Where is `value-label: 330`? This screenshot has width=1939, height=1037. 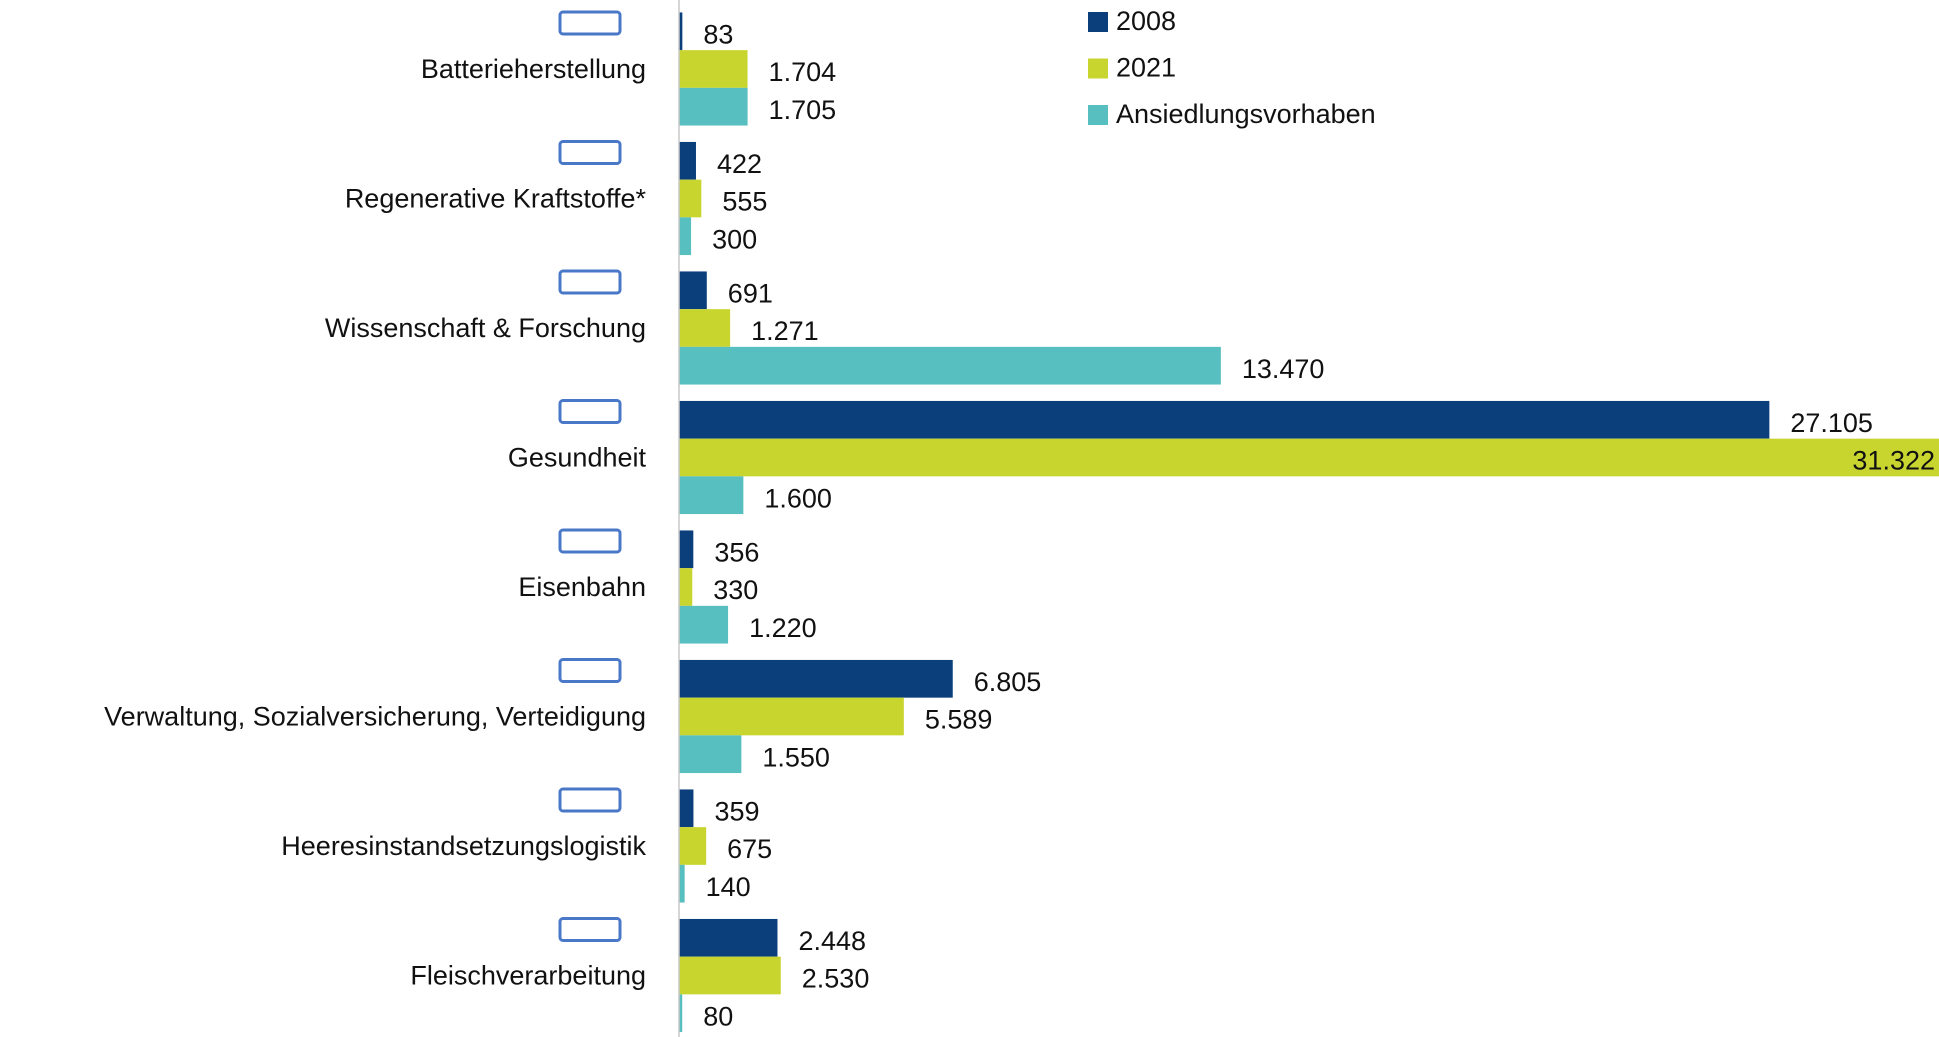
value-label: 330 is located at coordinates (735, 590).